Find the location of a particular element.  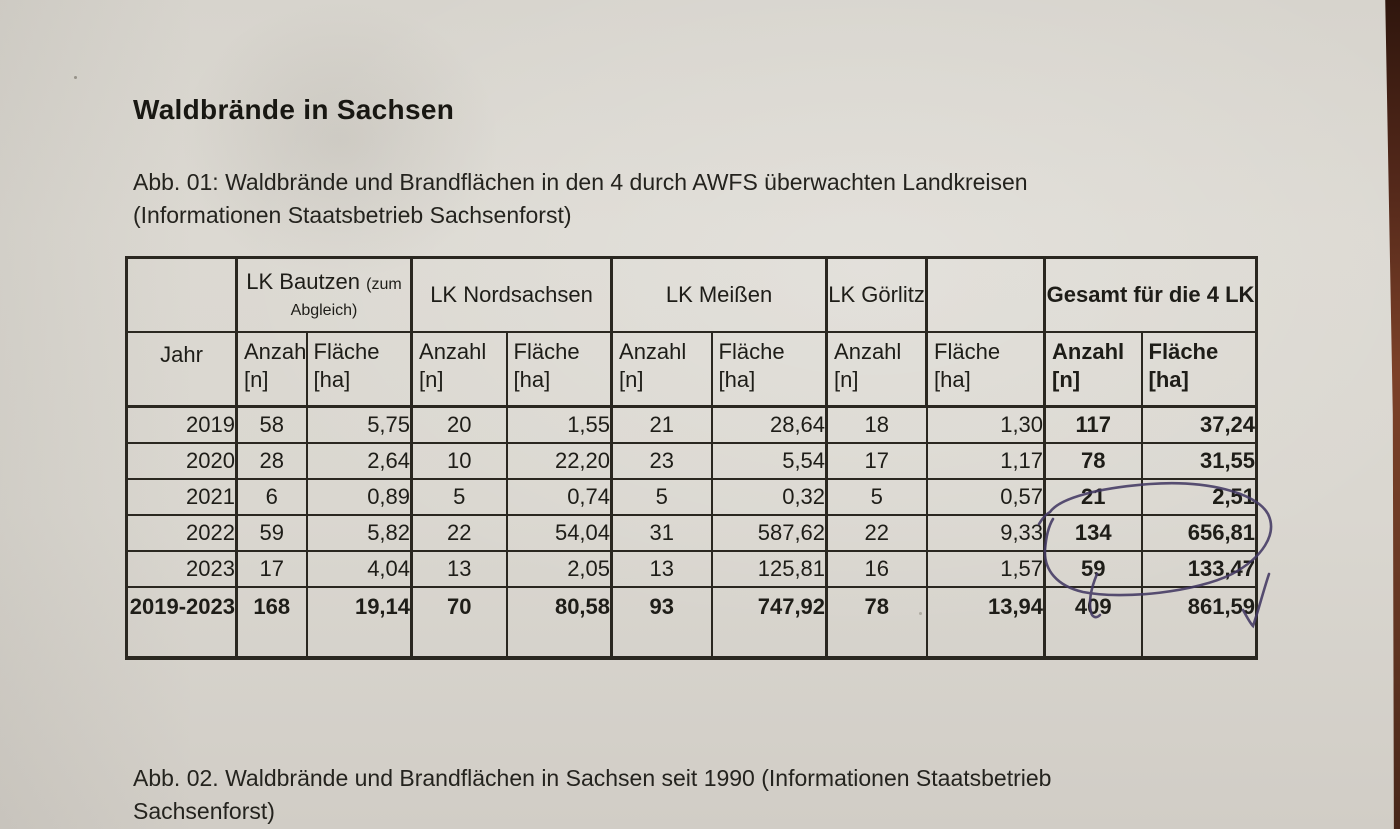

group-header-goerlitz: LK Görlitz is located at coordinates (876, 294).